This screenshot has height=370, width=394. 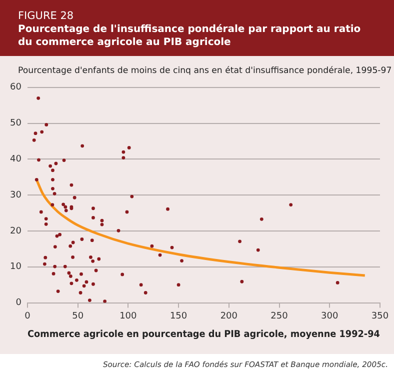 I want to click on y-tick-label: 50, so click(x=16, y=123).